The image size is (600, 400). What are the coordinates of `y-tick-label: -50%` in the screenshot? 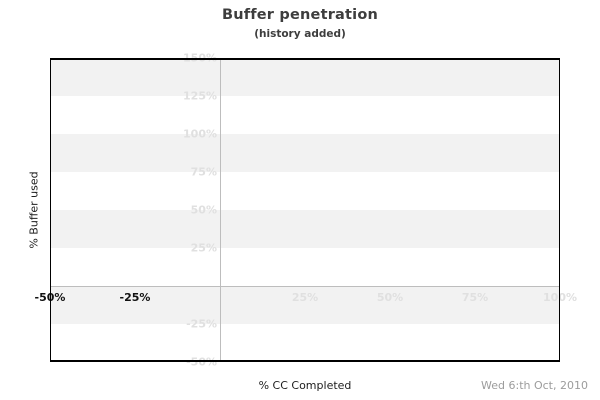 It's located at (201, 362).